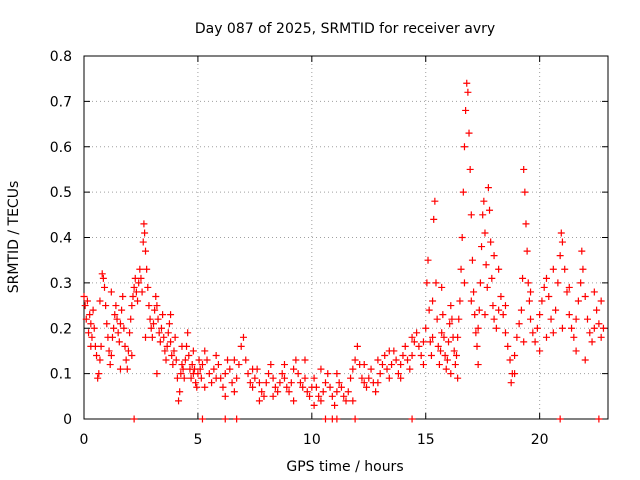  What do you see at coordinates (61, 193) in the screenshot?
I see `y-tick-label: 0.5` at bounding box center [61, 193].